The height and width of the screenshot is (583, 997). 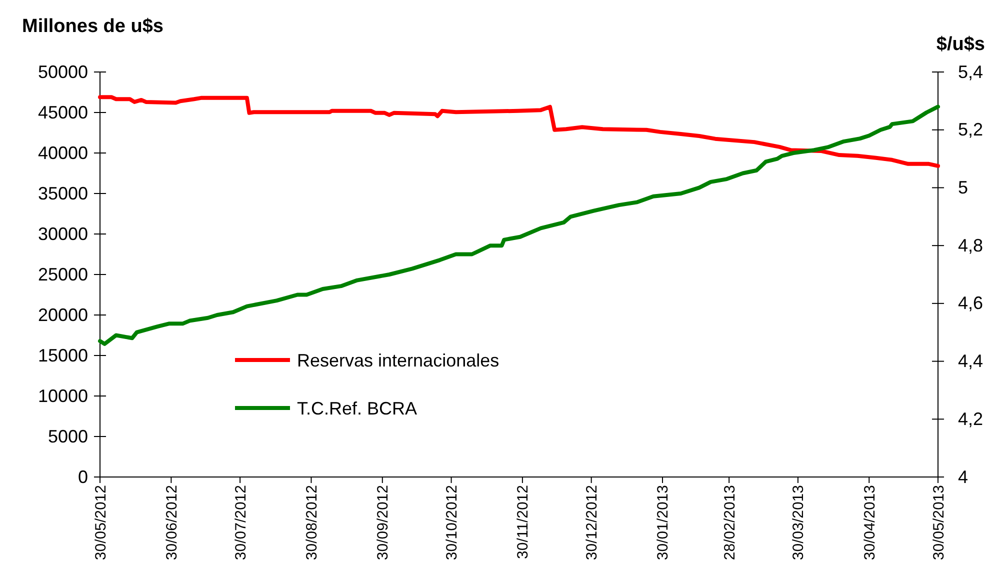 What do you see at coordinates (869, 522) in the screenshot?
I see `x-tick-label: 30/04/2013` at bounding box center [869, 522].